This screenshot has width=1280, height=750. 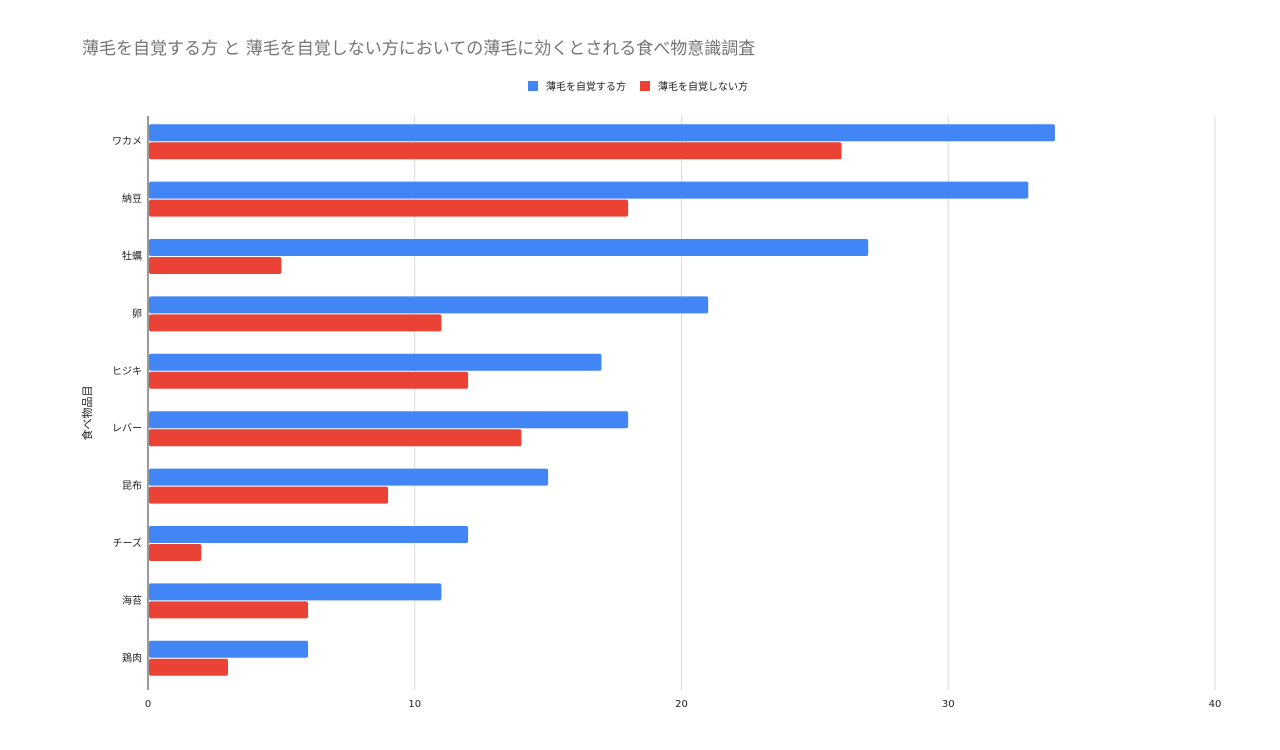 What do you see at coordinates (703, 87) in the screenshot?
I see `legend-label-series-2: 薄毛を自覚しない方` at bounding box center [703, 87].